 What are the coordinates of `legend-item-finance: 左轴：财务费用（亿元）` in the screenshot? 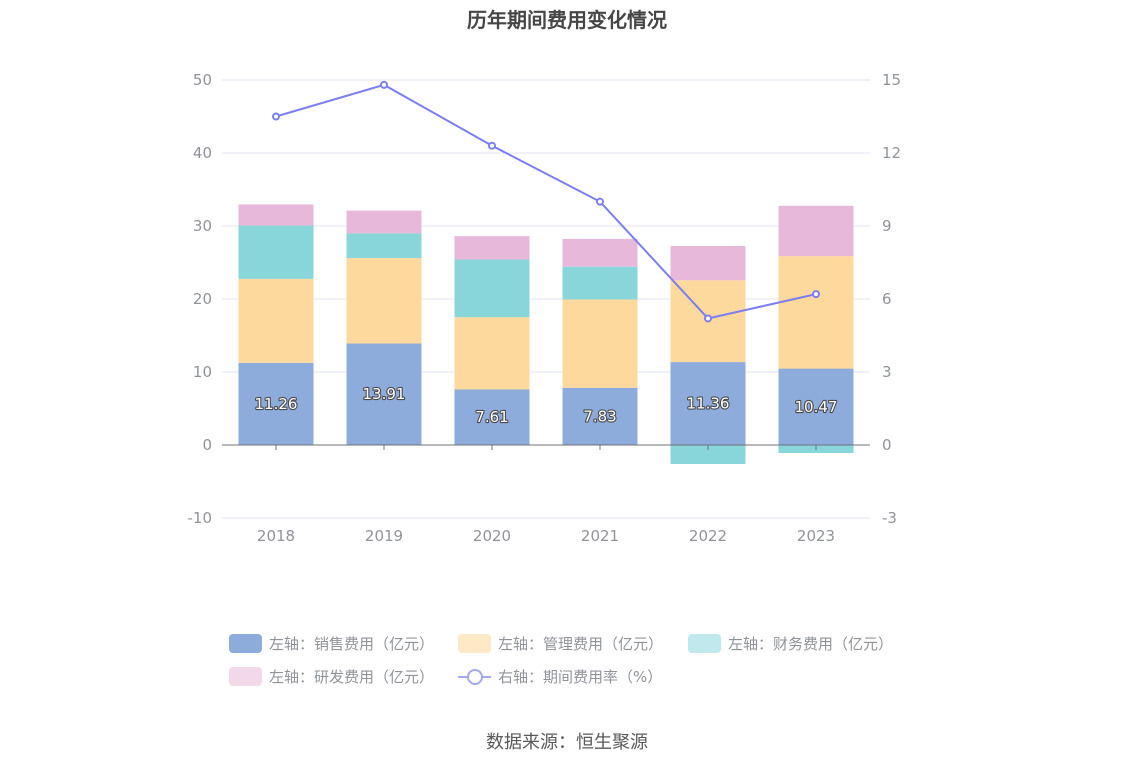 It's located at (790, 643).